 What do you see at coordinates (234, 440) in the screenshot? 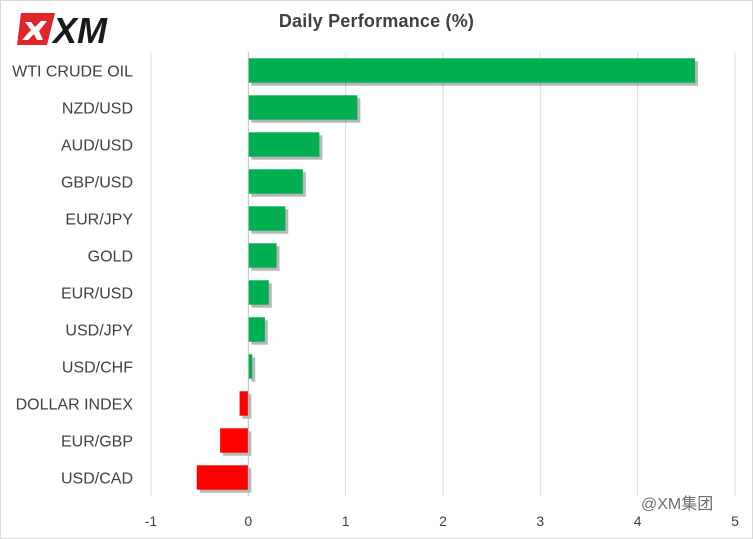
I see `bar-eur-gbp` at bounding box center [234, 440].